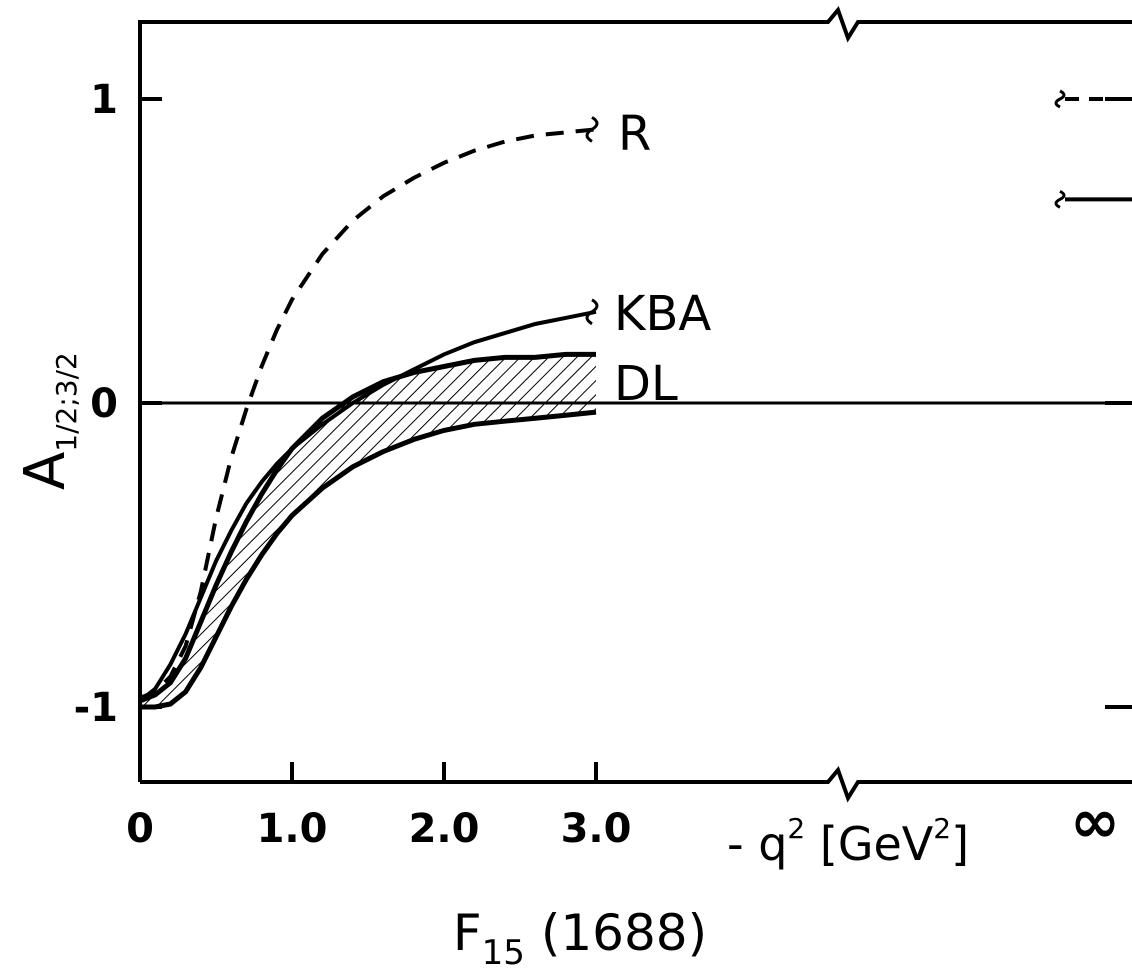 This screenshot has width=1132, height=975. Describe the element at coordinates (104, 100) in the screenshot. I see `y-tick-label: 1` at that location.